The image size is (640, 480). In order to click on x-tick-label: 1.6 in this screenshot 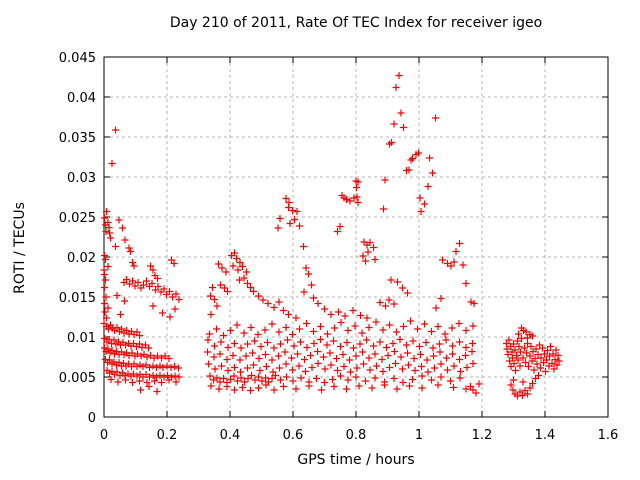, I will do `click(608, 435)`.